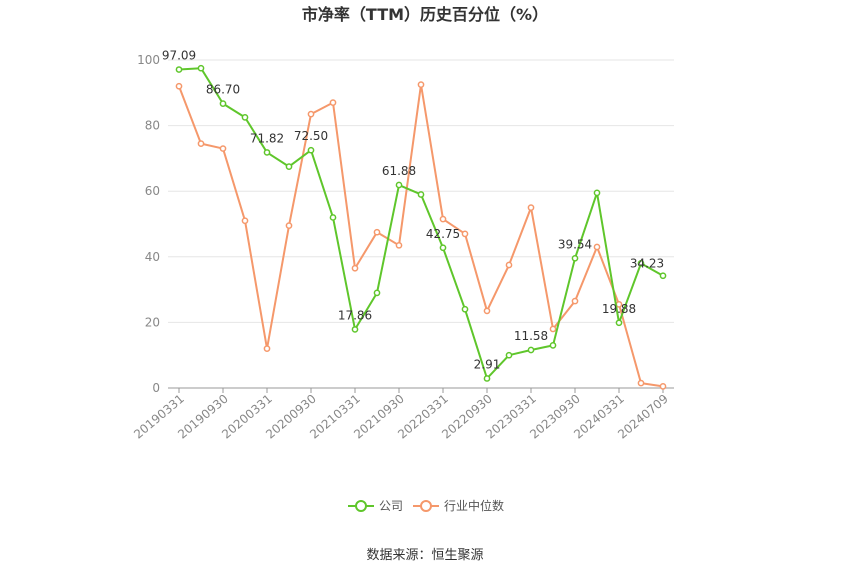 The image size is (850, 575). I want to click on data-label: 39.54, so click(575, 244).